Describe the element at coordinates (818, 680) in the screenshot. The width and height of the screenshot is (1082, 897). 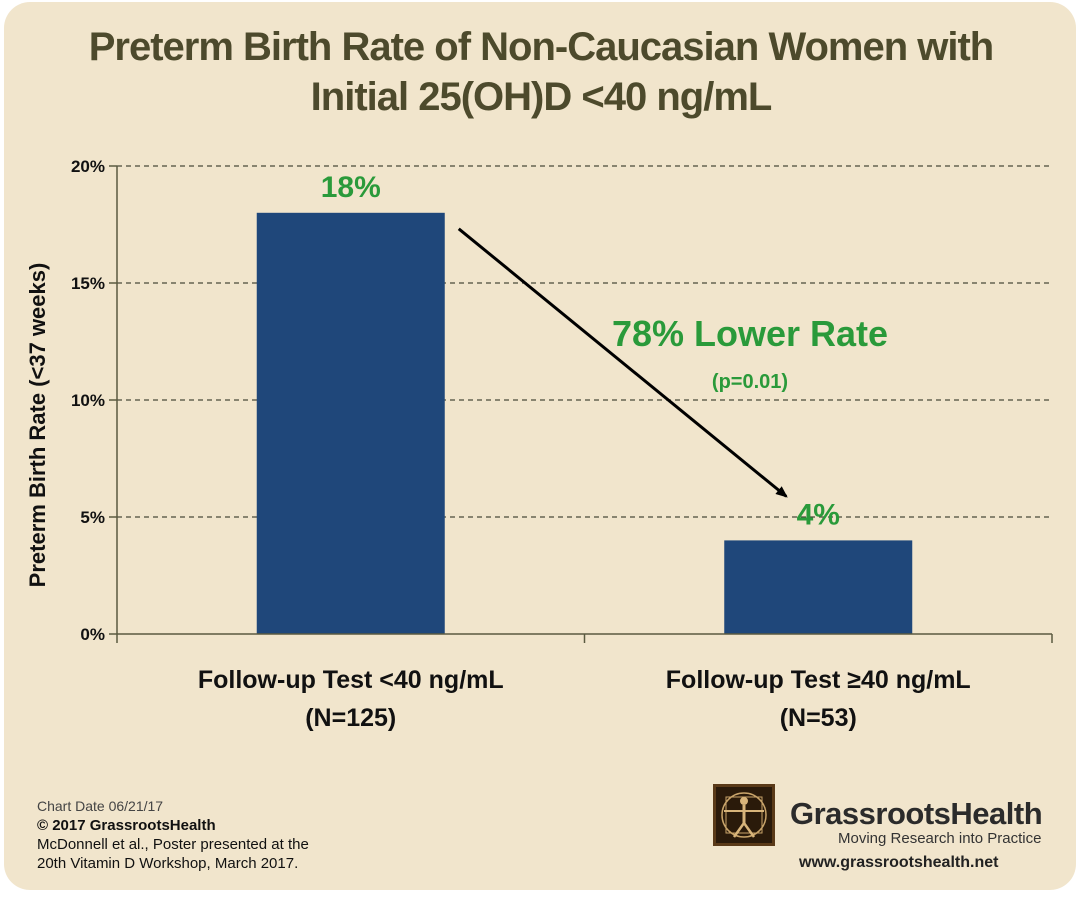
I see `category-label: Follow-up Test ≥40 ng/mL` at that location.